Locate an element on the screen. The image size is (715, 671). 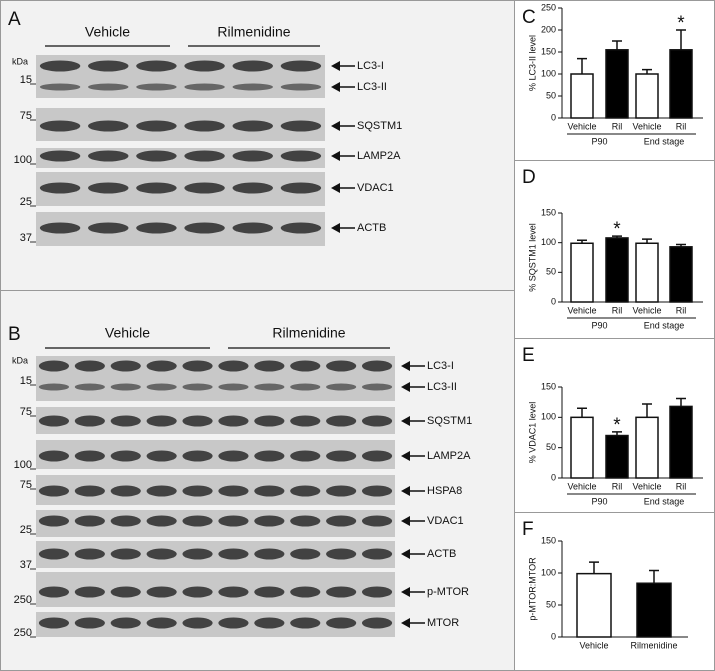
panel-letter: B is located at coordinates (14, 334).